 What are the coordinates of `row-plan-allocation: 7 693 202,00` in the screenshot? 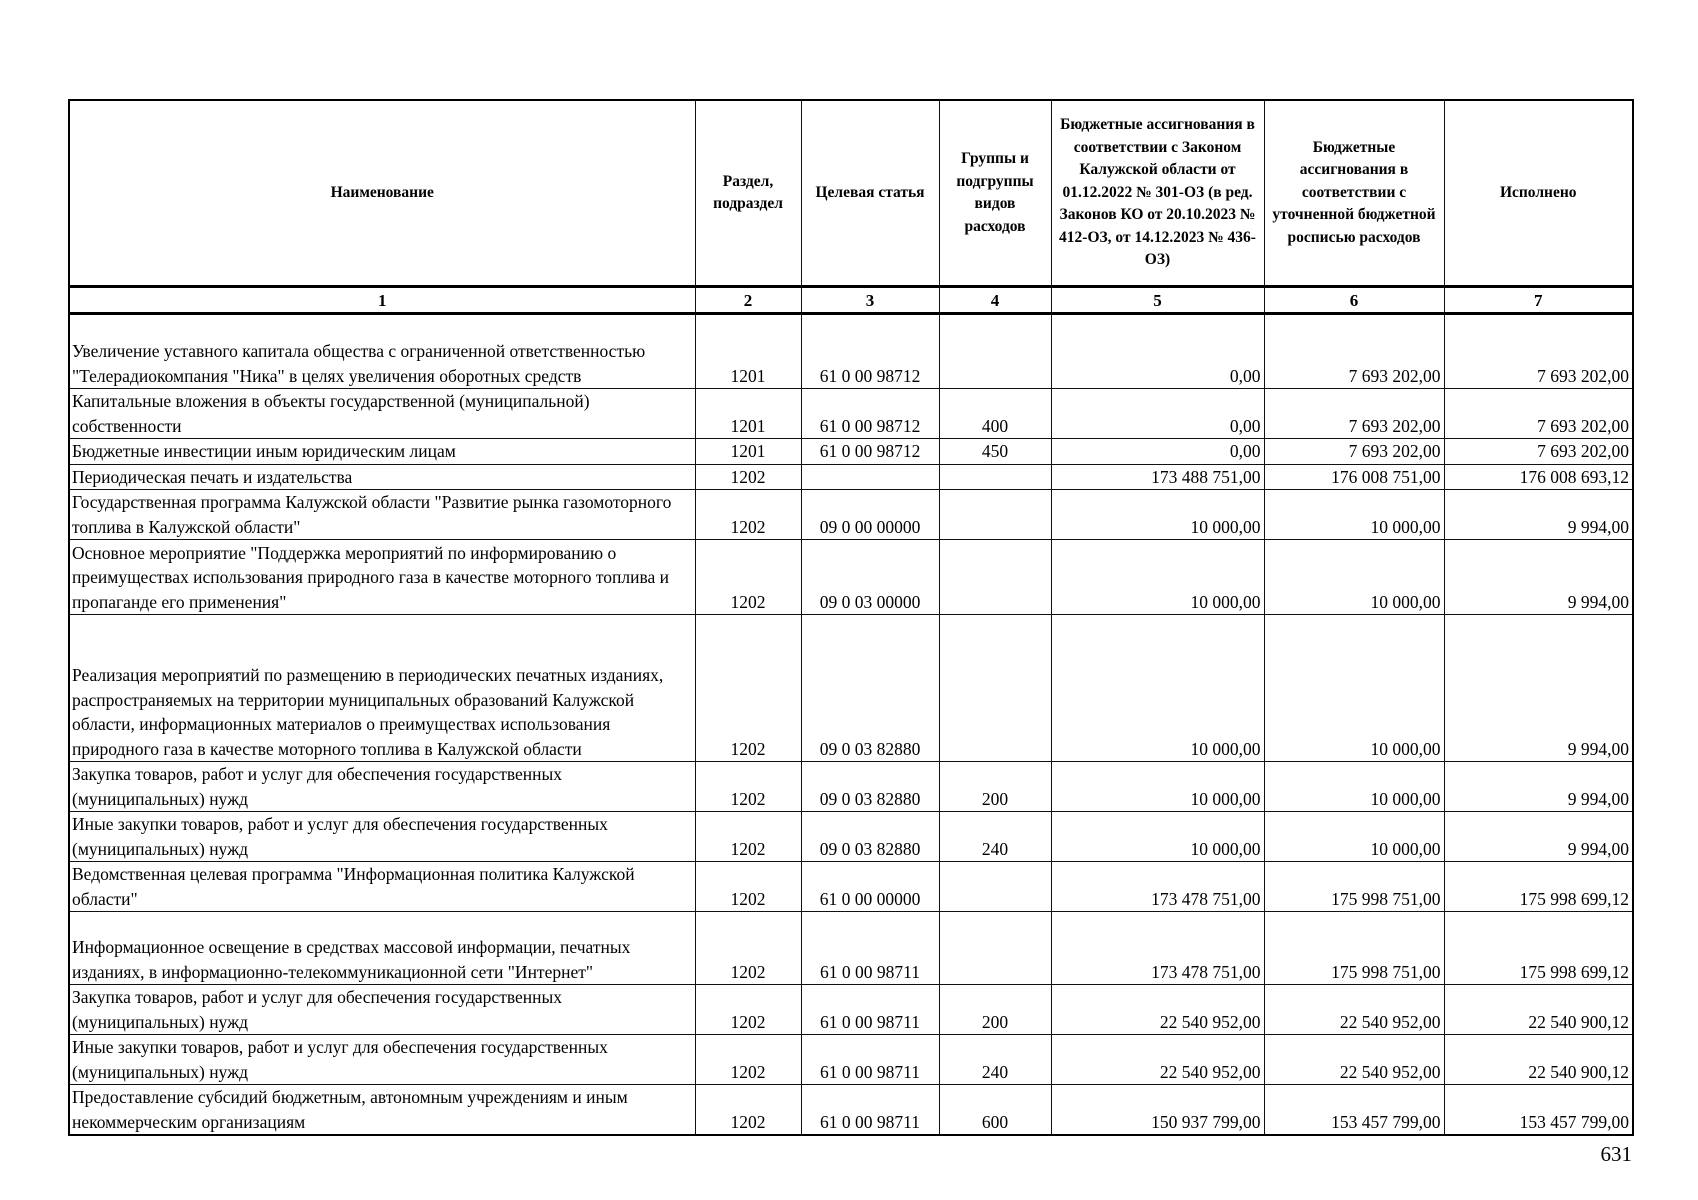 It's located at (1354, 451).